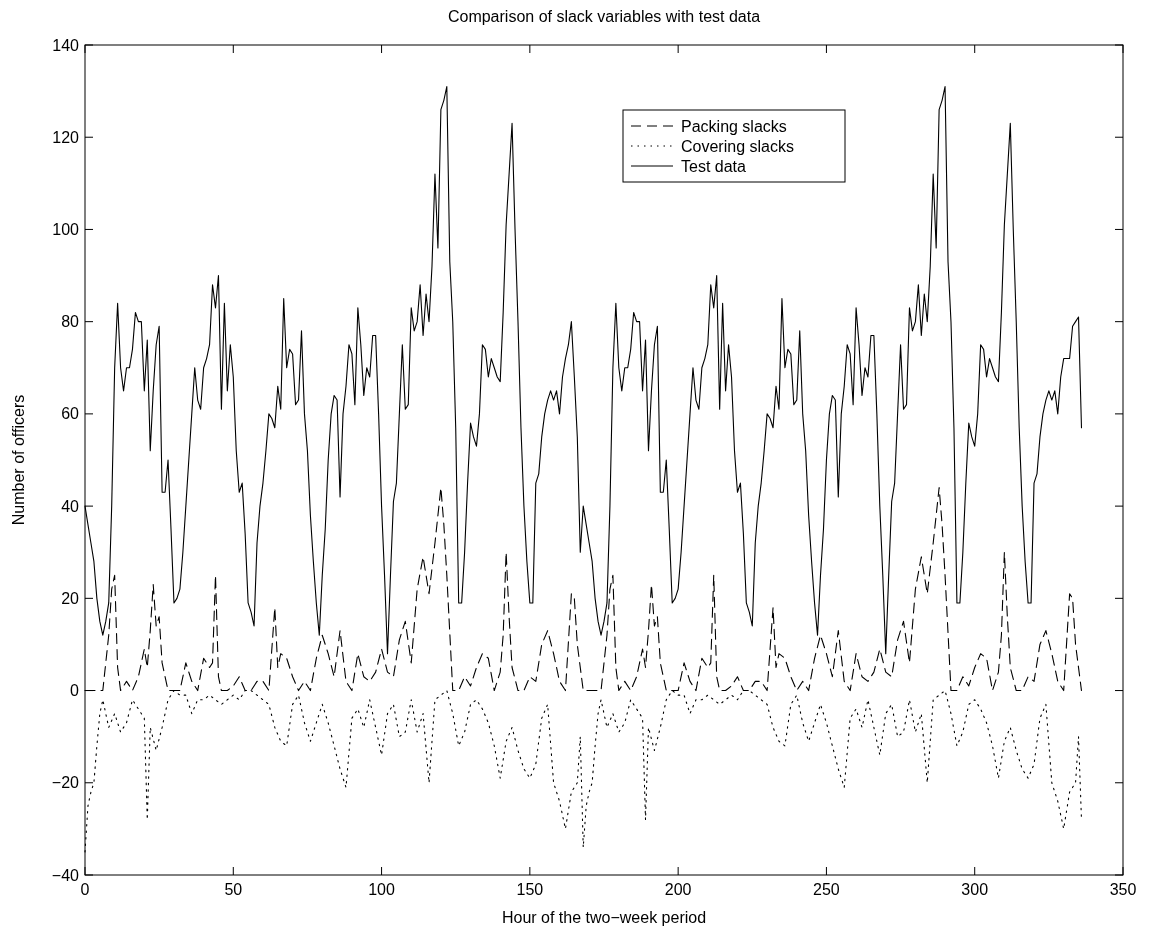  I want to click on y-axis-title: Number of officers, so click(18, 460).